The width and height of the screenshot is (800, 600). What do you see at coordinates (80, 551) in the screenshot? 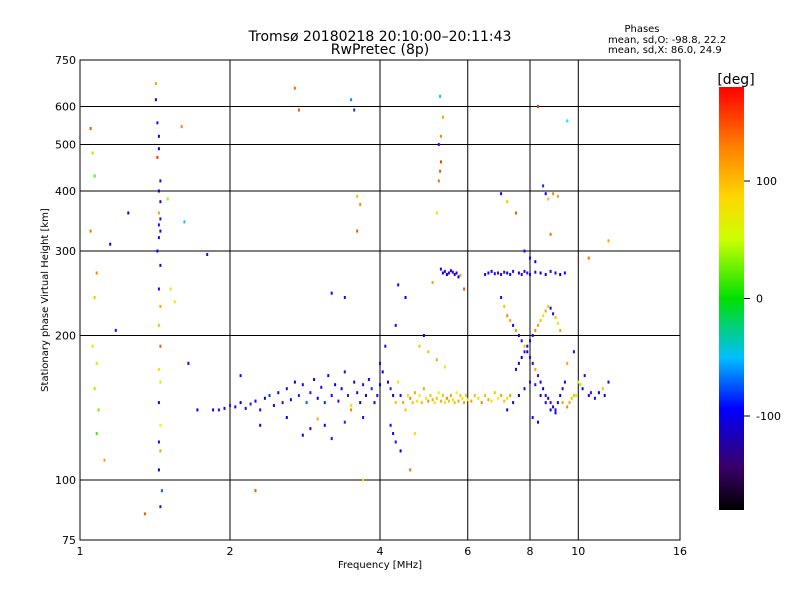
I see `x-tick-label: 1` at bounding box center [80, 551].